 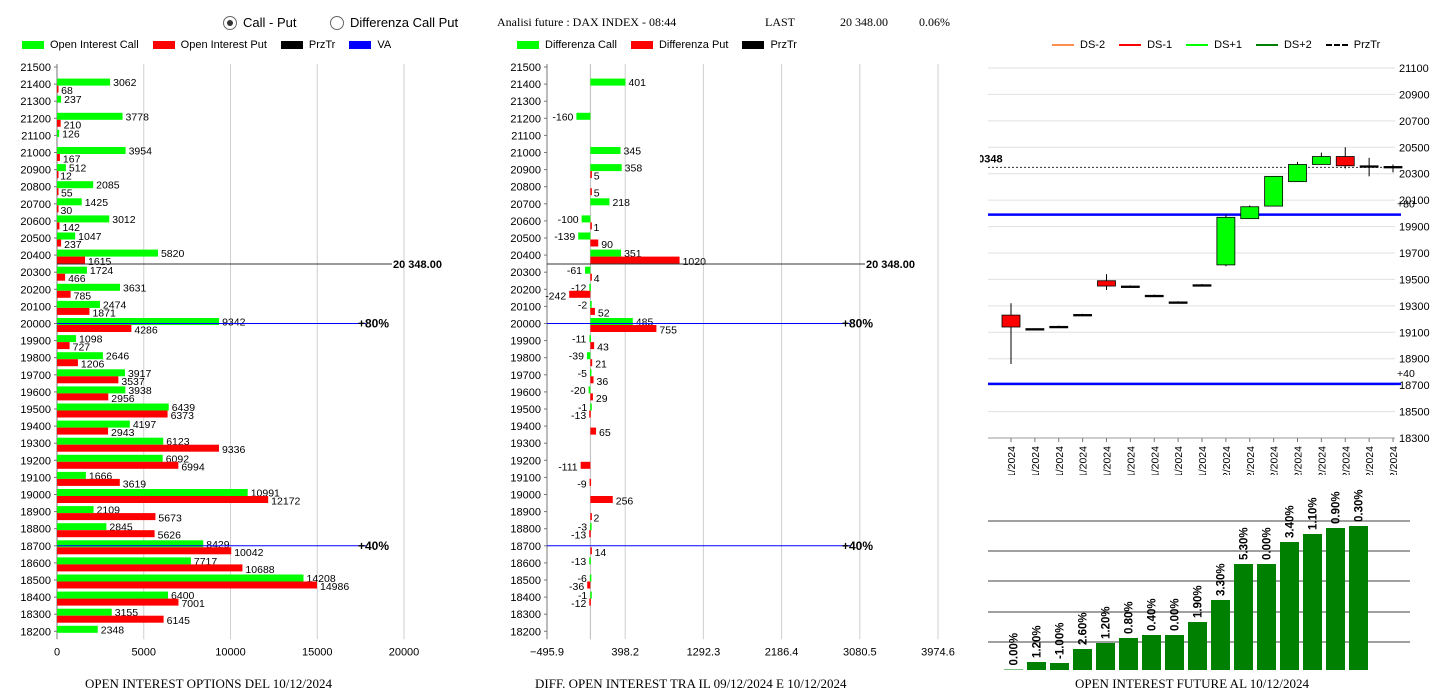 What do you see at coordinates (568, 467) in the screenshot?
I see `value-label-put: -111` at bounding box center [568, 467].